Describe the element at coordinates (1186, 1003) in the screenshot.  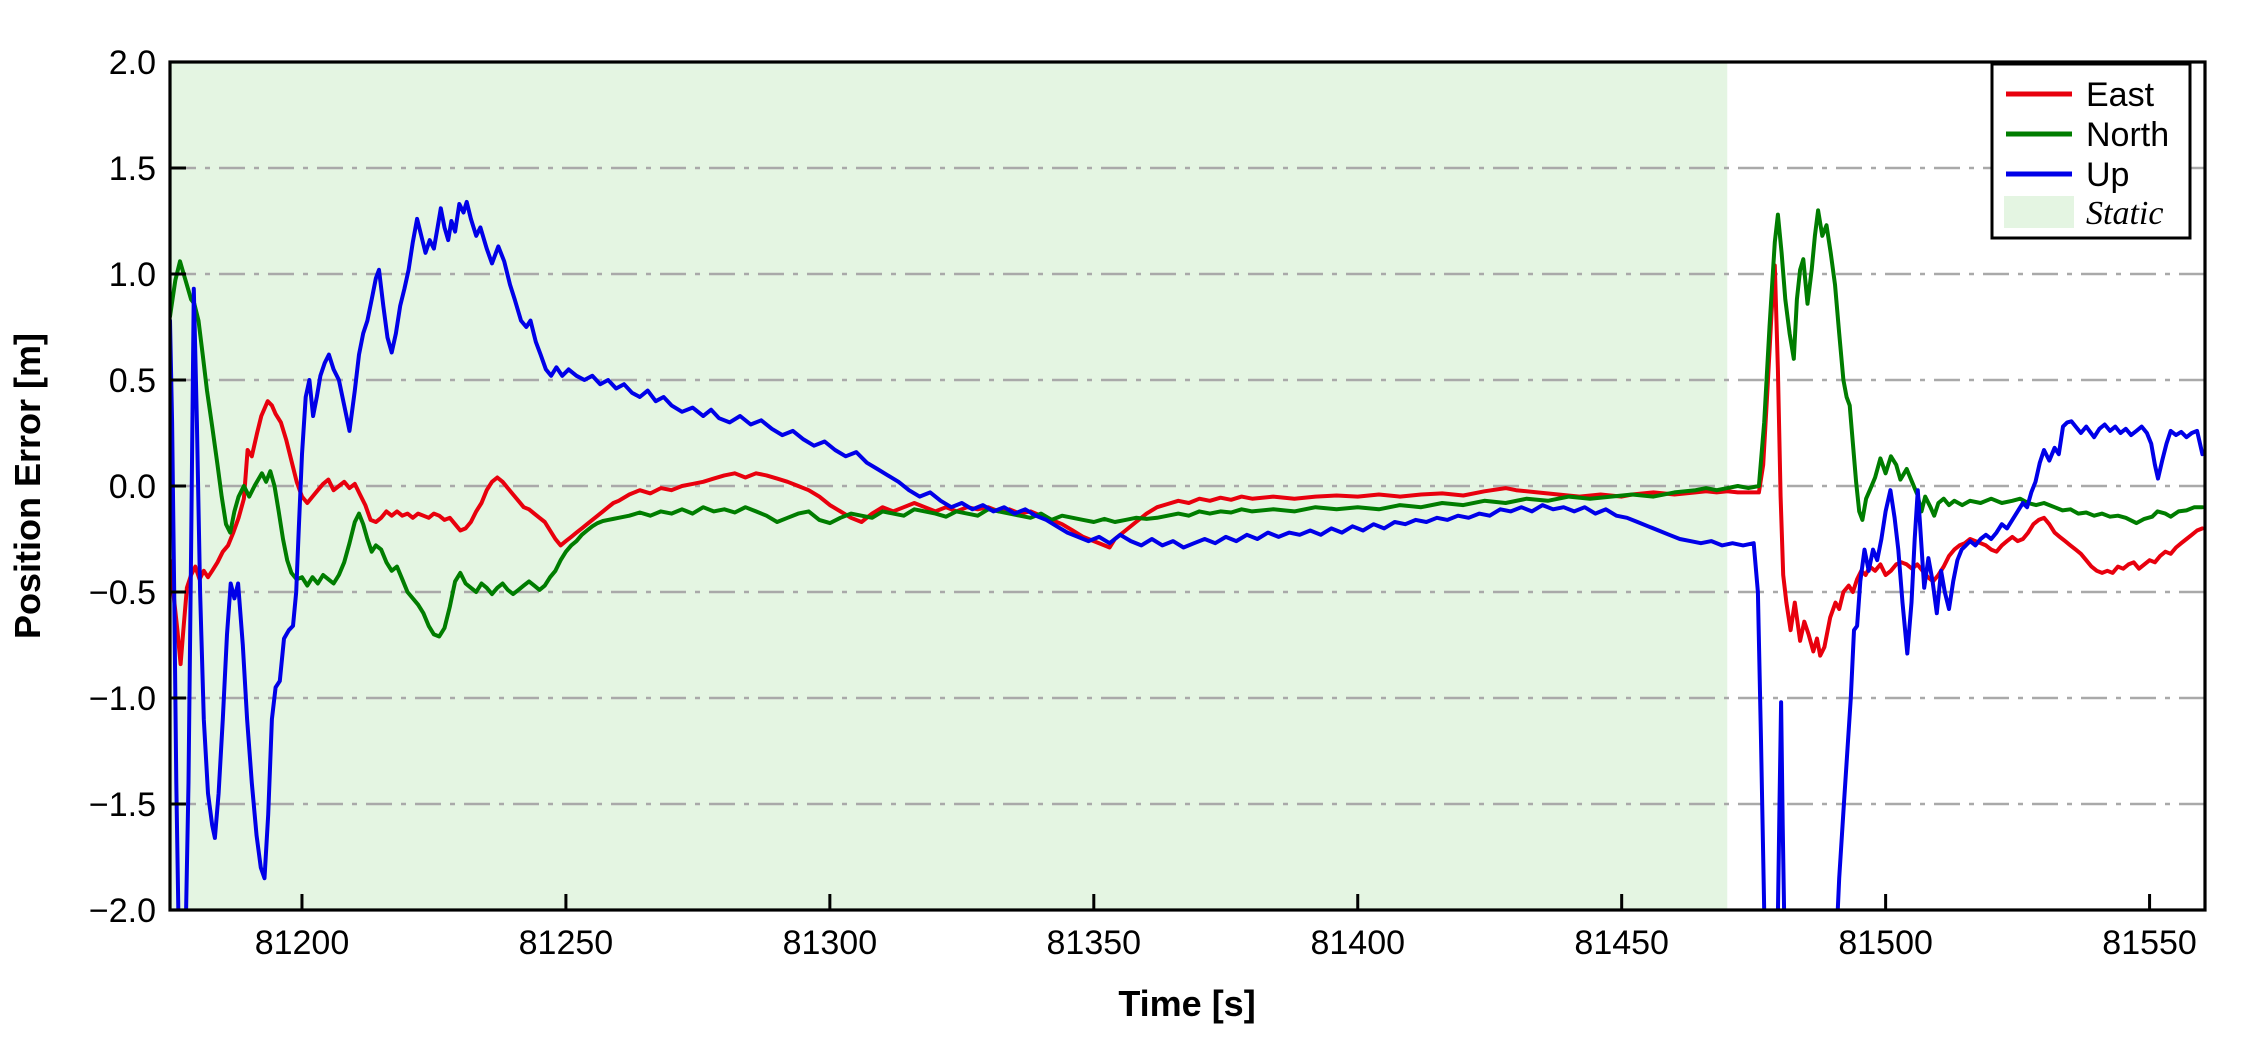
I see `x-axis-label: Time [s]` at that location.